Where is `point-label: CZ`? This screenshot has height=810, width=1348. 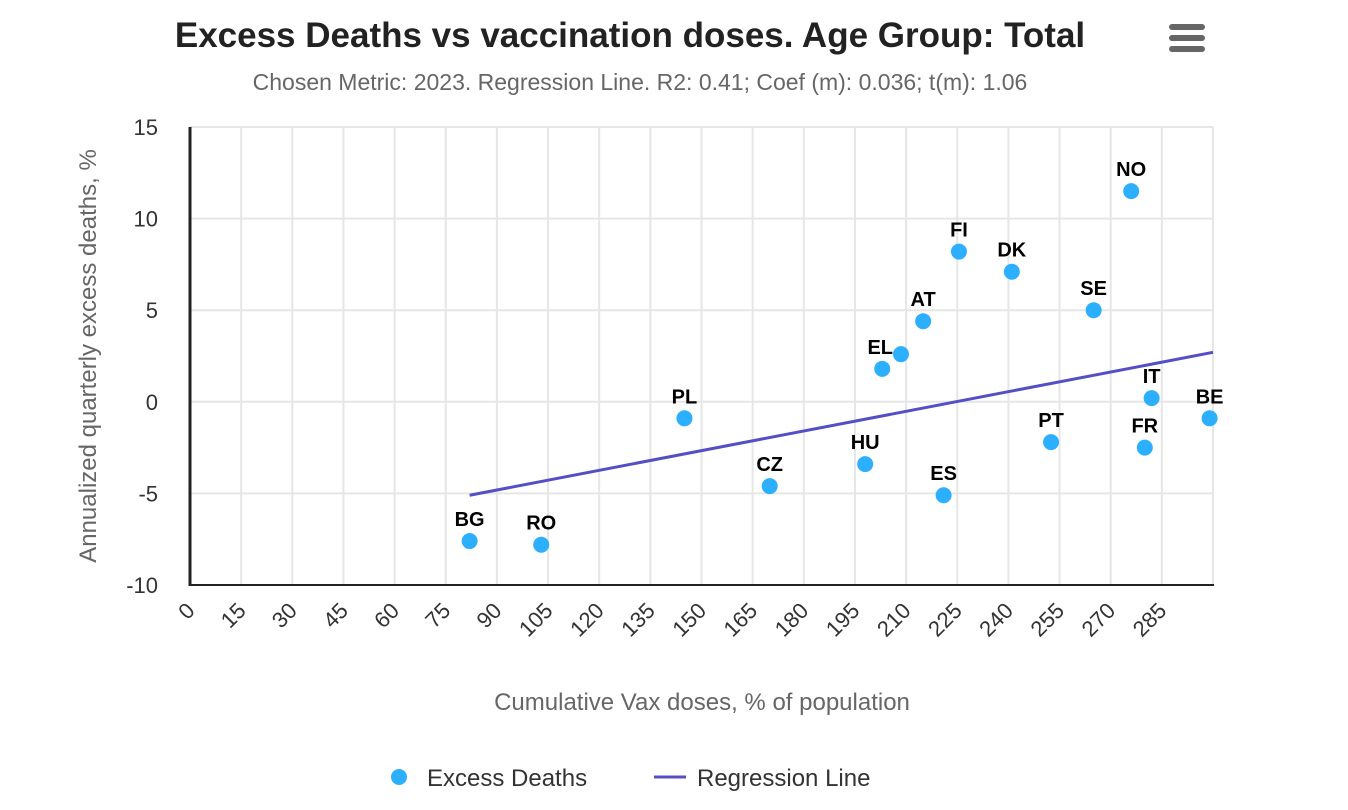
point-label: CZ is located at coordinates (769, 465).